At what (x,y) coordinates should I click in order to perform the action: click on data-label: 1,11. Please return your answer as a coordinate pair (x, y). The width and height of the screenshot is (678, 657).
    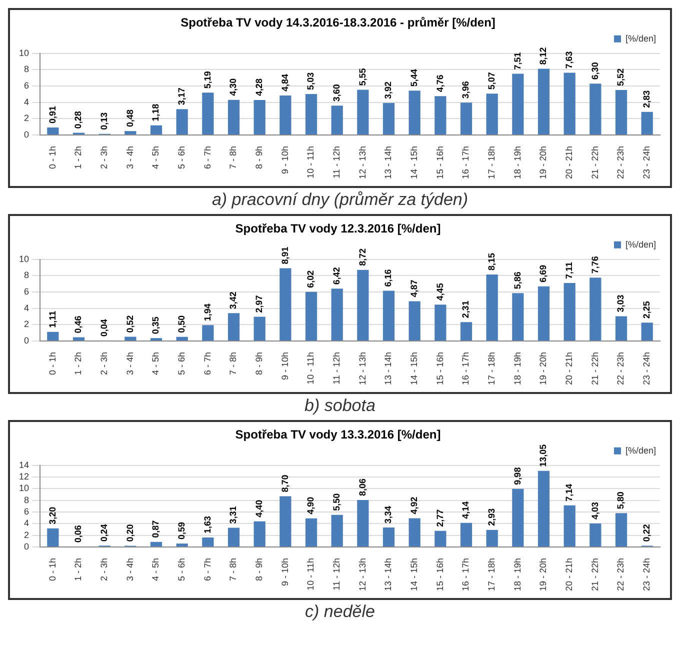
    Looking at the image, I should click on (52, 319).